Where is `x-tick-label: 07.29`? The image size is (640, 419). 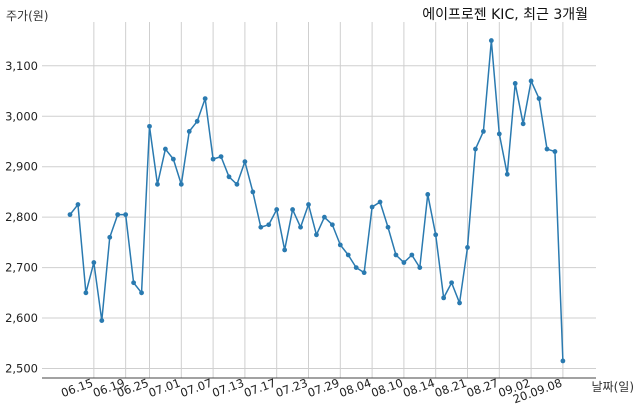
x-tick-label: 07.29 is located at coordinates (324, 388).